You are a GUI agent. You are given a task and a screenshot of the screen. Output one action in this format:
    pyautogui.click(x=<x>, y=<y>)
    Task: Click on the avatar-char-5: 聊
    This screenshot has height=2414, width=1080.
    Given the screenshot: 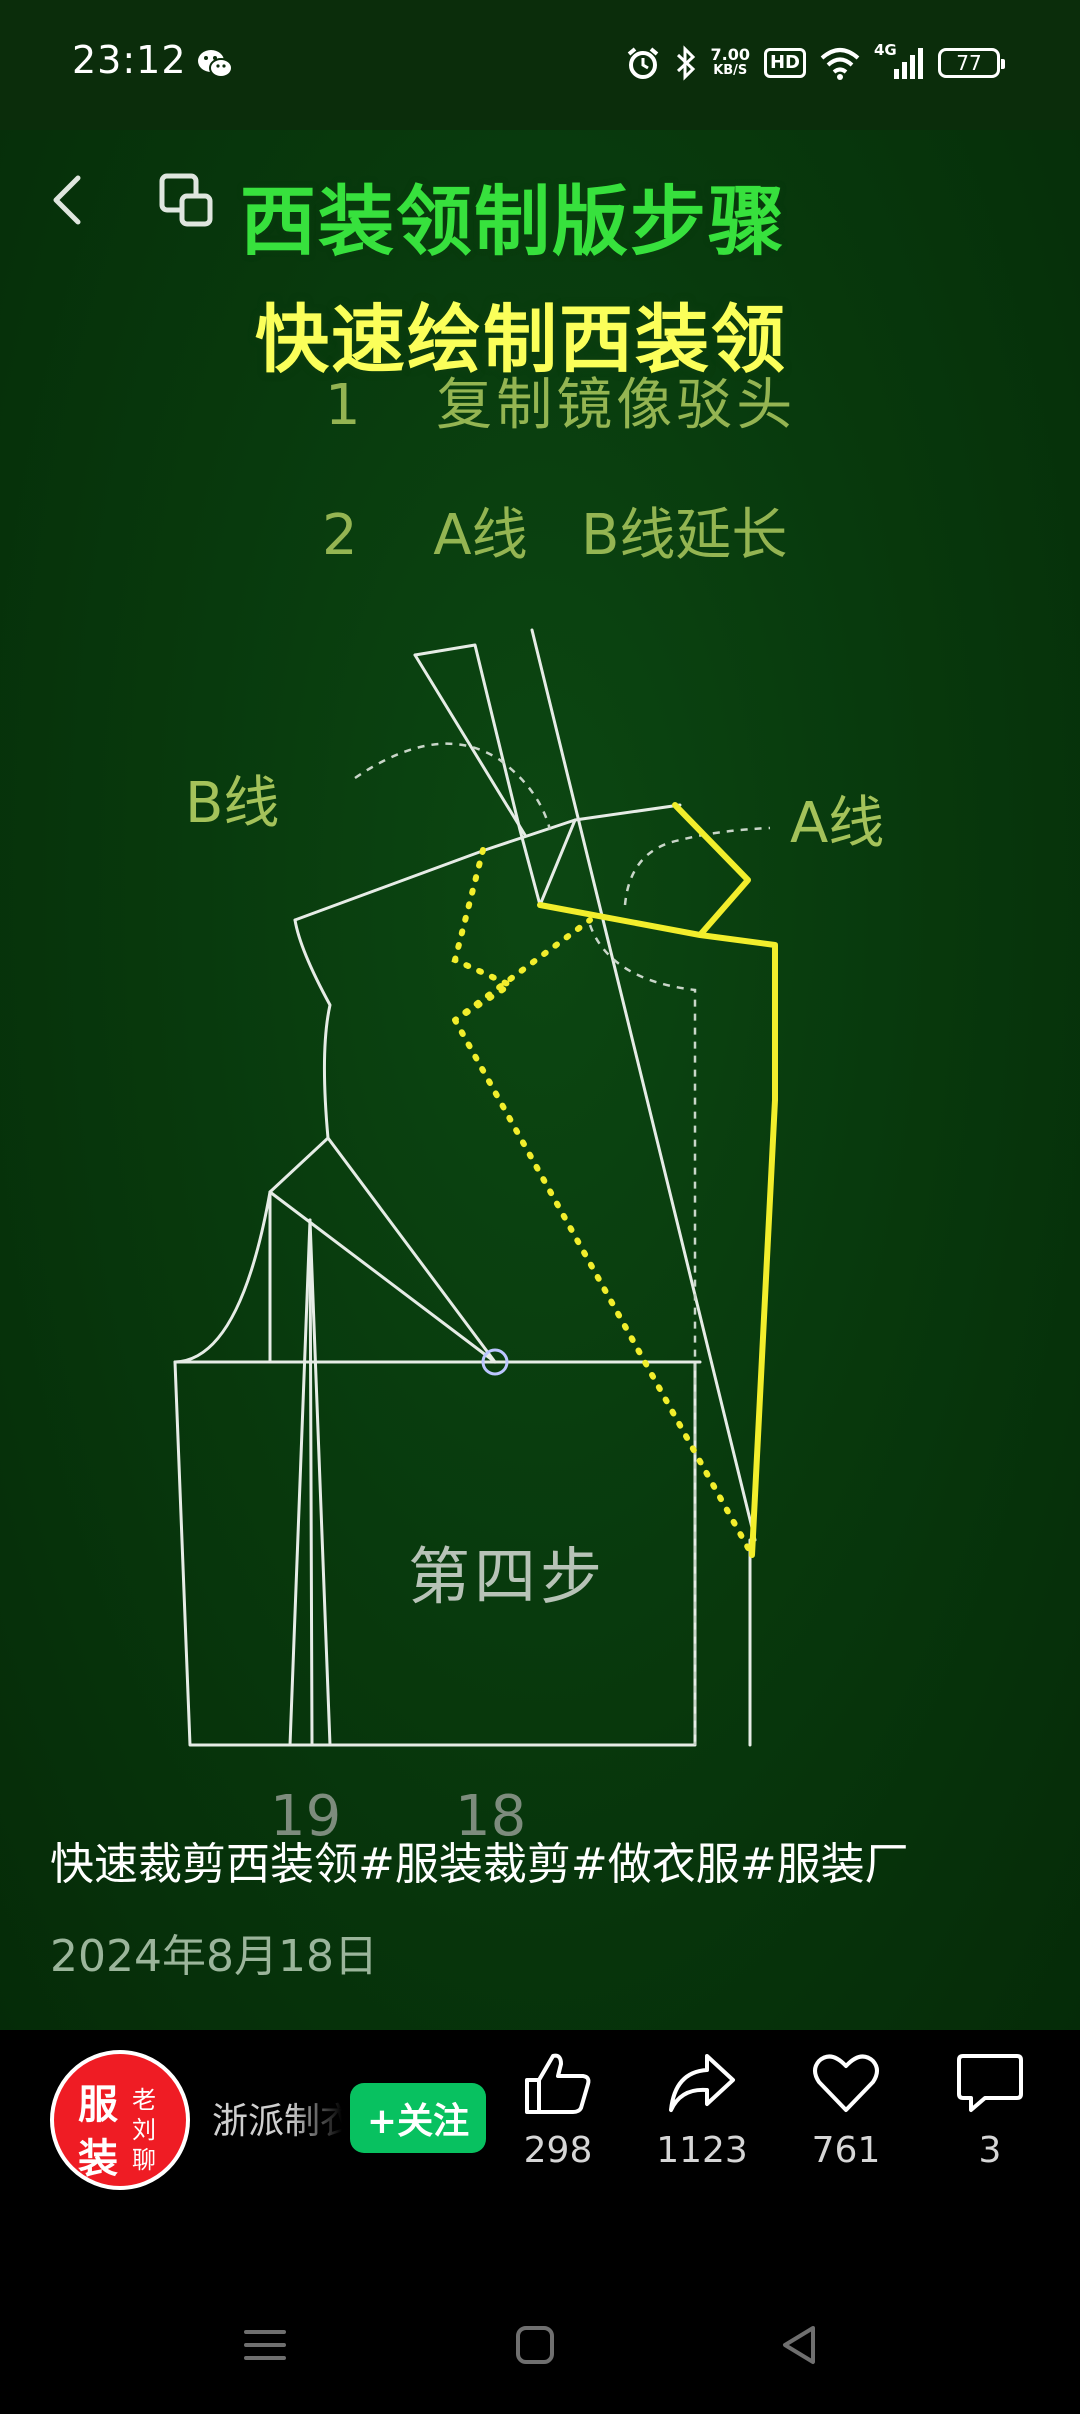 What is the action you would take?
    pyautogui.click(x=144, y=2160)
    